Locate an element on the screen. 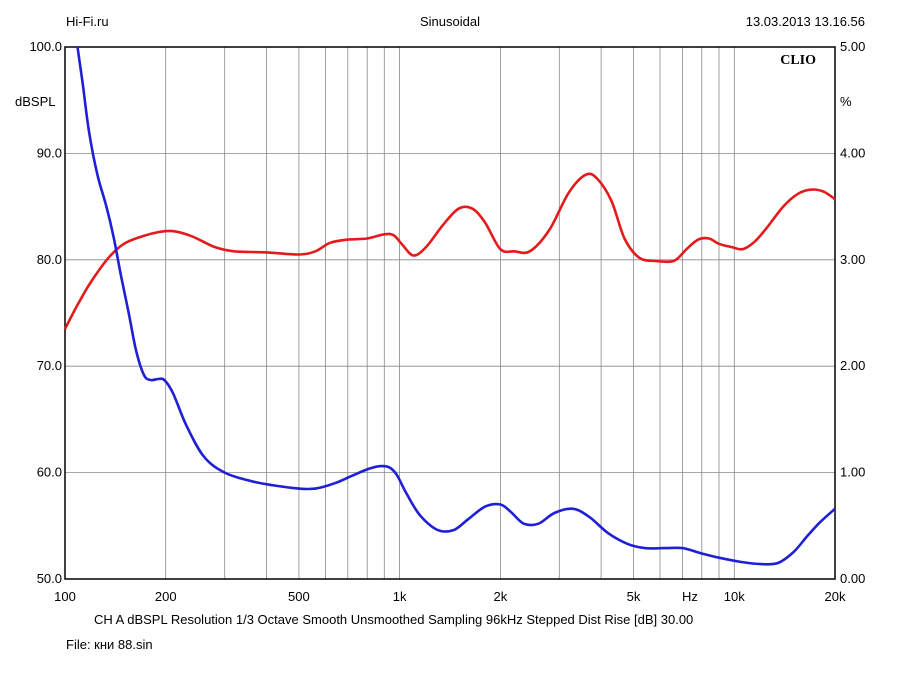 The width and height of the screenshot is (900, 675). x-tick-label: 10k is located at coordinates (734, 596).